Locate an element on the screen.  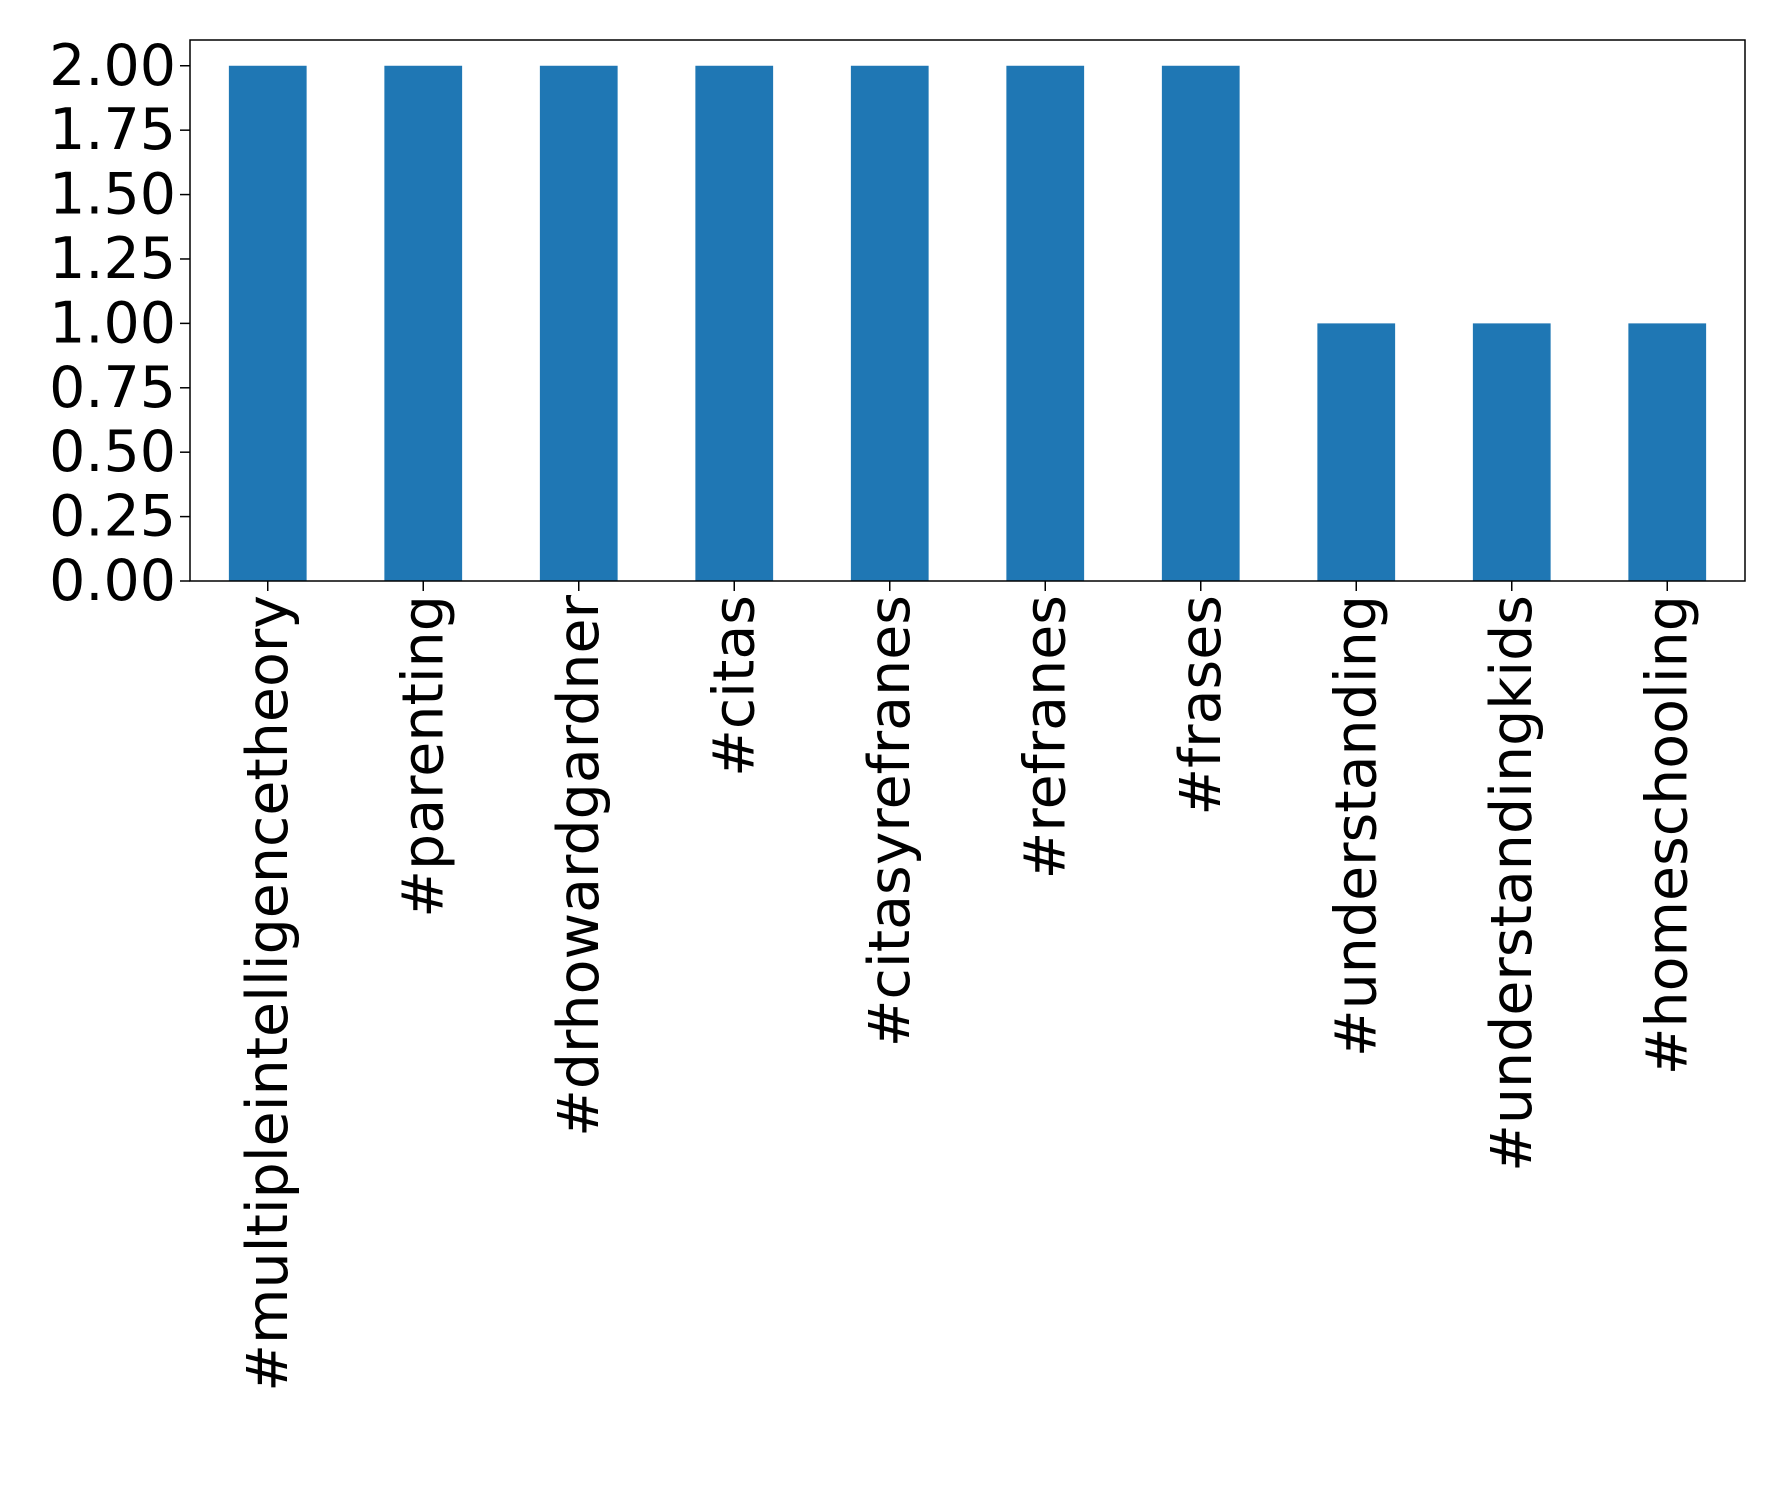
x-tick-label: #homeschooling is located at coordinates (1667, 835).